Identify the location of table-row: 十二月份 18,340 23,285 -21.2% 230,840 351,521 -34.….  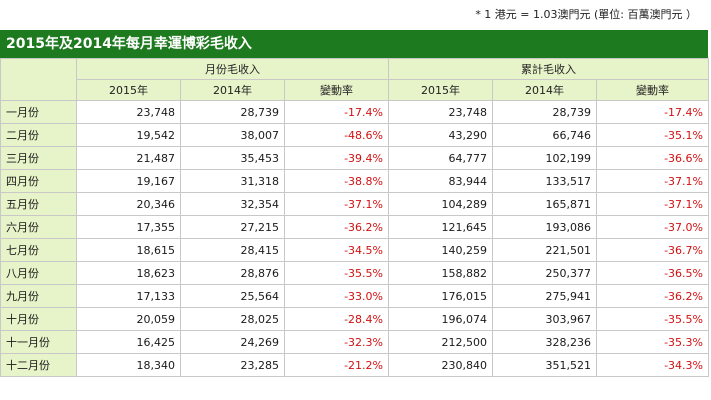
(354, 365).